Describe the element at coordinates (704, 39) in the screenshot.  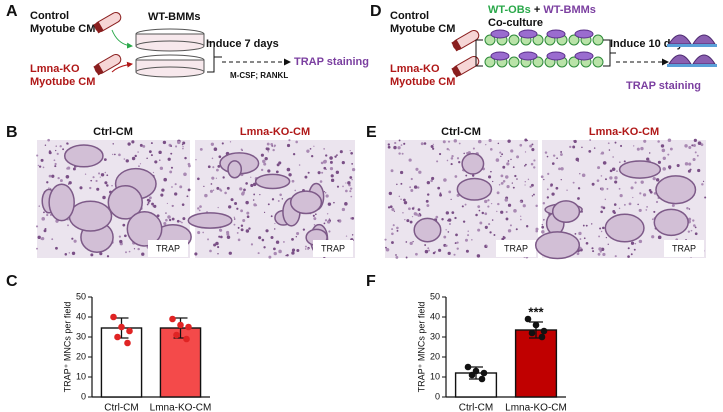
I see `osteoclast` at that location.